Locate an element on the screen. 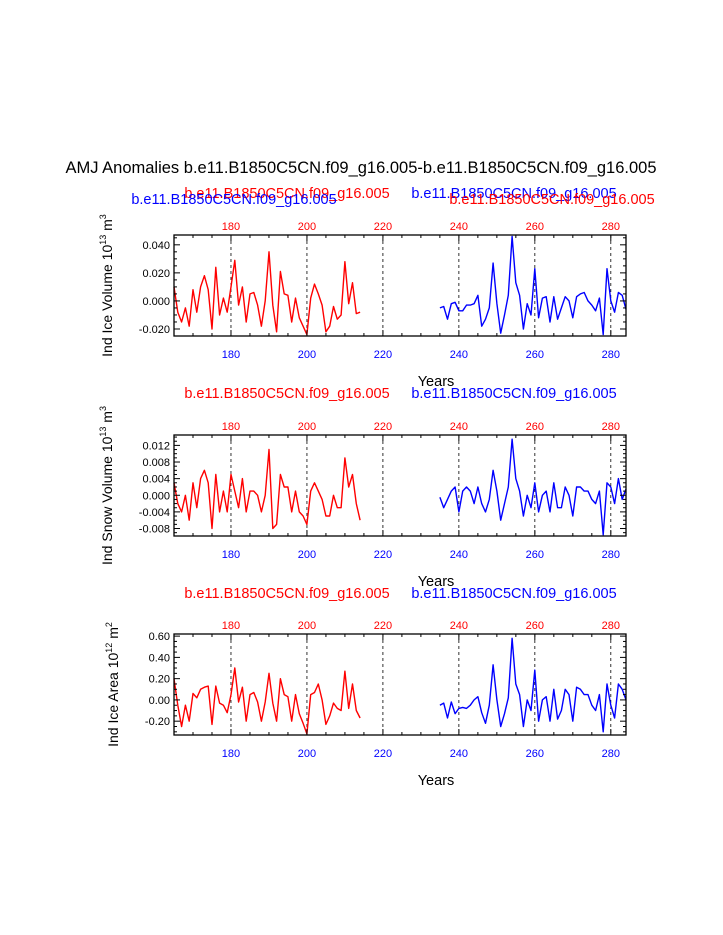 The height and width of the screenshot is (935, 723). y-tick-label: 0.020 is located at coordinates (156, 274).